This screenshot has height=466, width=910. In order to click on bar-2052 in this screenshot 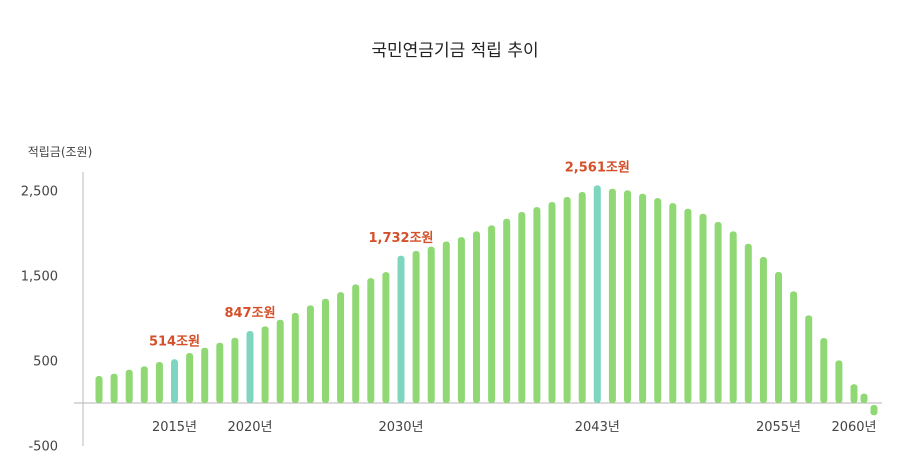, I will do `click(733, 317)`.